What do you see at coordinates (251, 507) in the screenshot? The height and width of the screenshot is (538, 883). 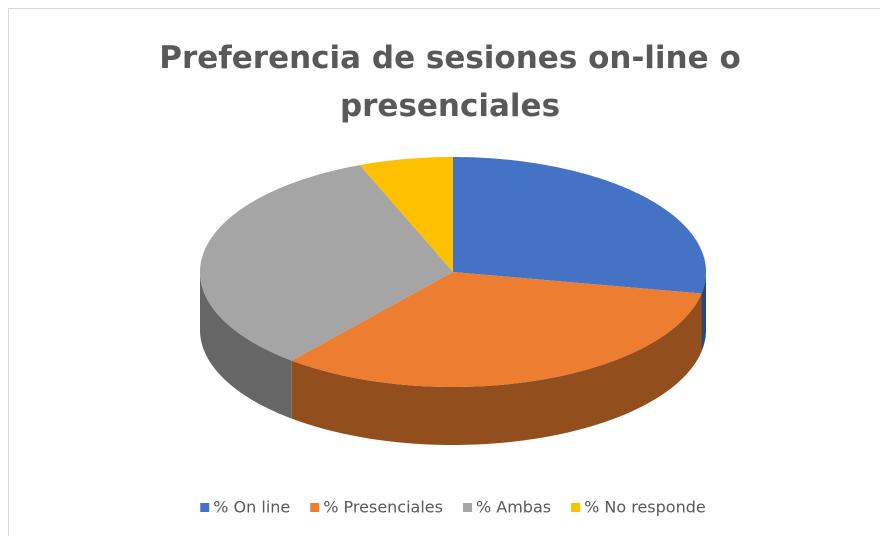 I see `legend-label: % On line` at bounding box center [251, 507].